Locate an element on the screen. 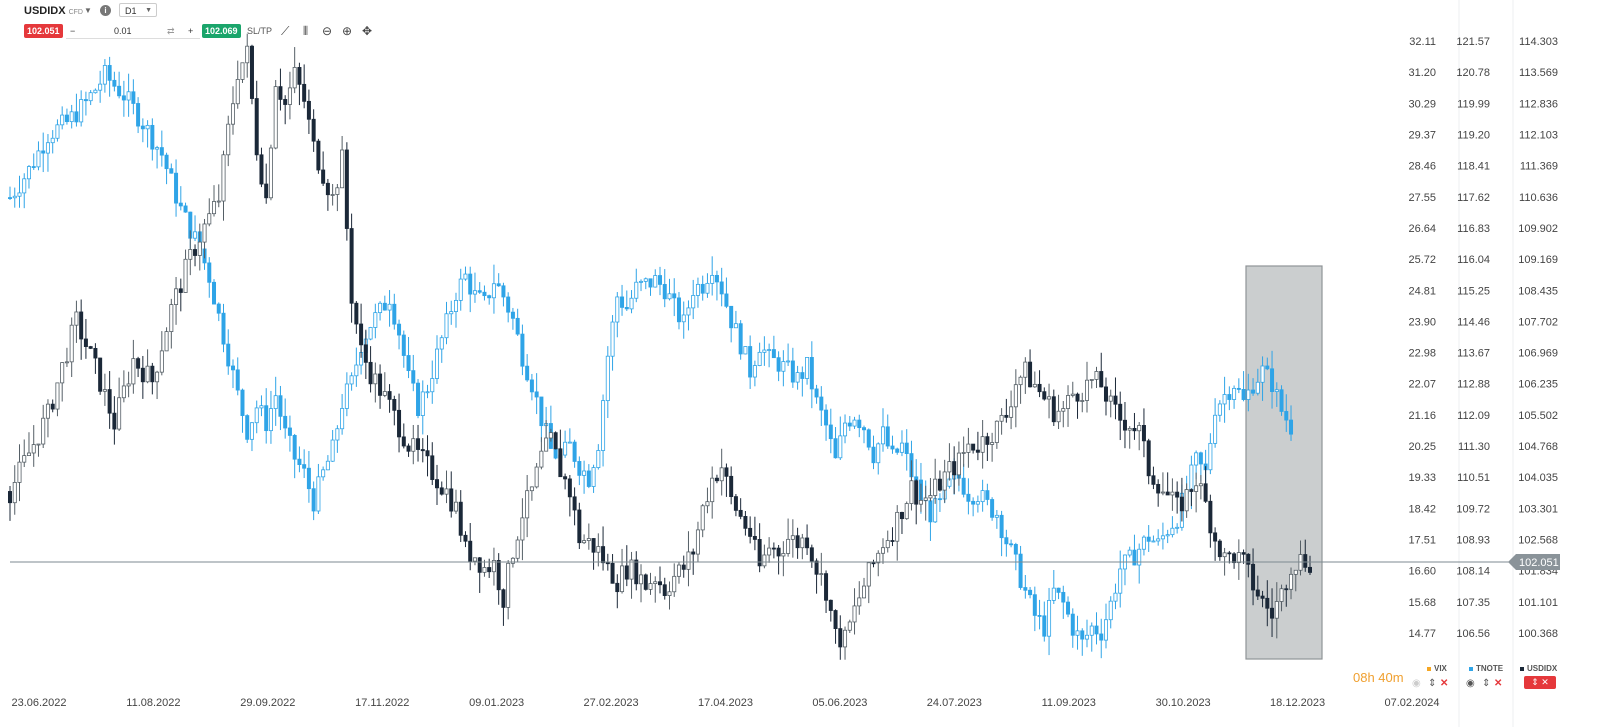 Image resolution: width=1600 pixels, height=727 pixels. buy-button: 102.069 is located at coordinates (221, 31).